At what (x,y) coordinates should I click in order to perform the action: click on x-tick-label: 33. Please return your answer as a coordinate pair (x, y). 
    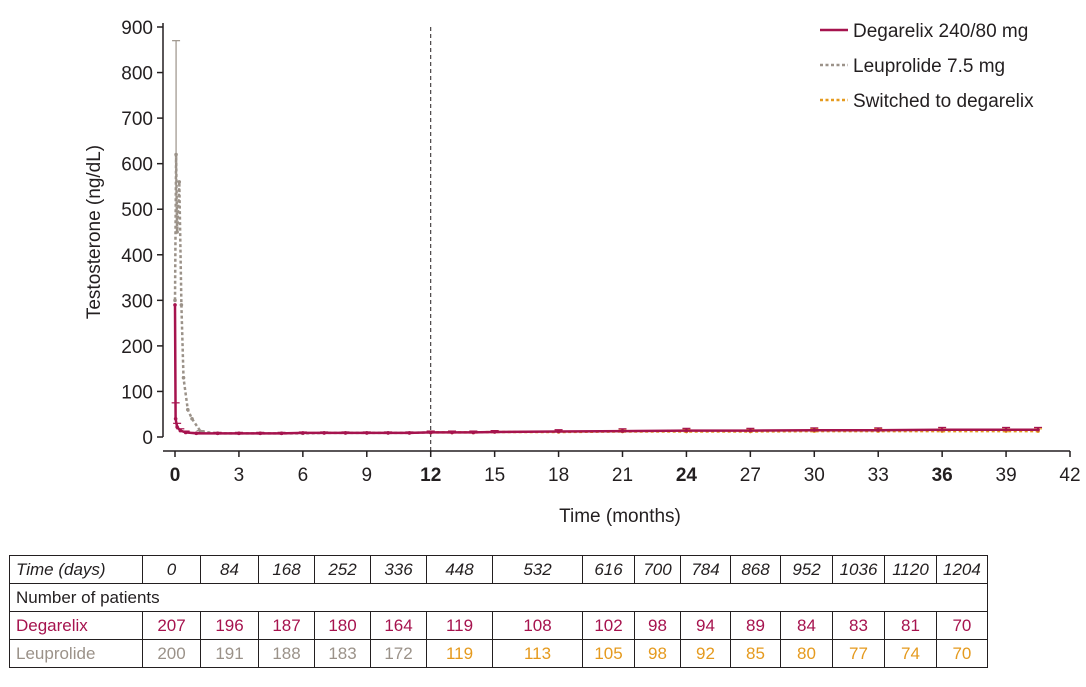
    Looking at the image, I should click on (878, 475).